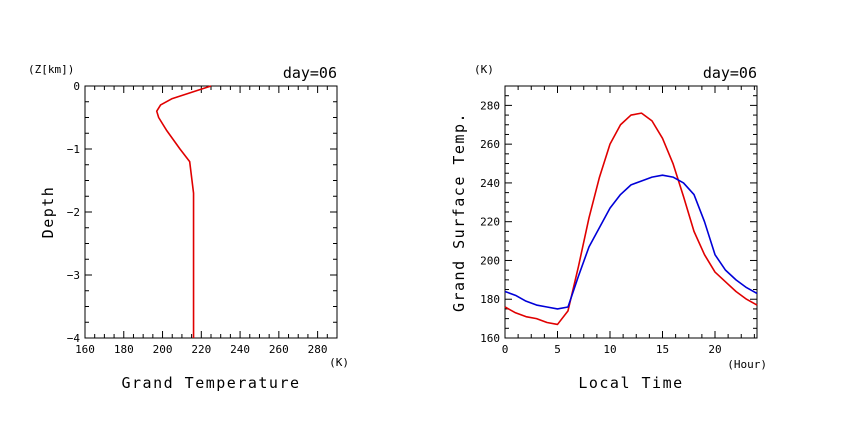 This screenshot has height=424, width=844. I want to click on surface-temp-y-tick-label: 280, so click(490, 105).